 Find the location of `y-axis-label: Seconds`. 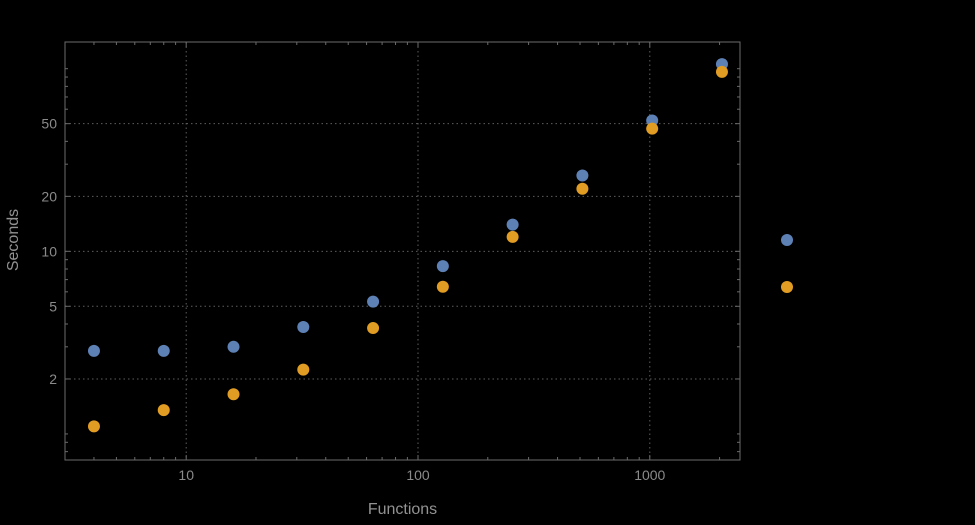

y-axis-label: Seconds is located at coordinates (13, 240).